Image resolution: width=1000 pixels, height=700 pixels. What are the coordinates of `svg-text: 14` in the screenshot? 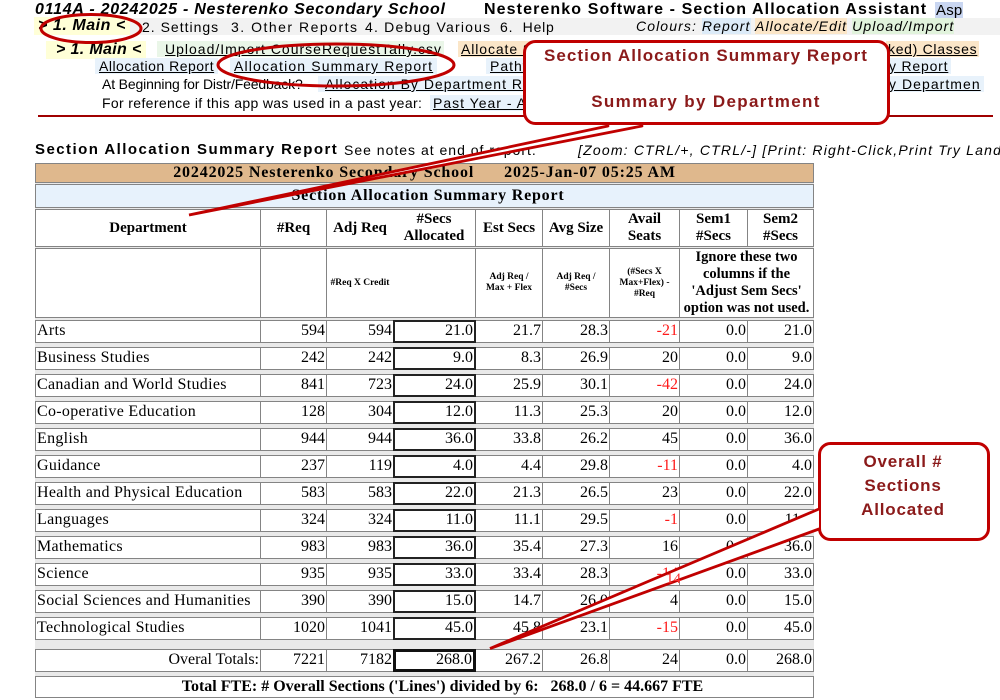 It's located at (674, 579).